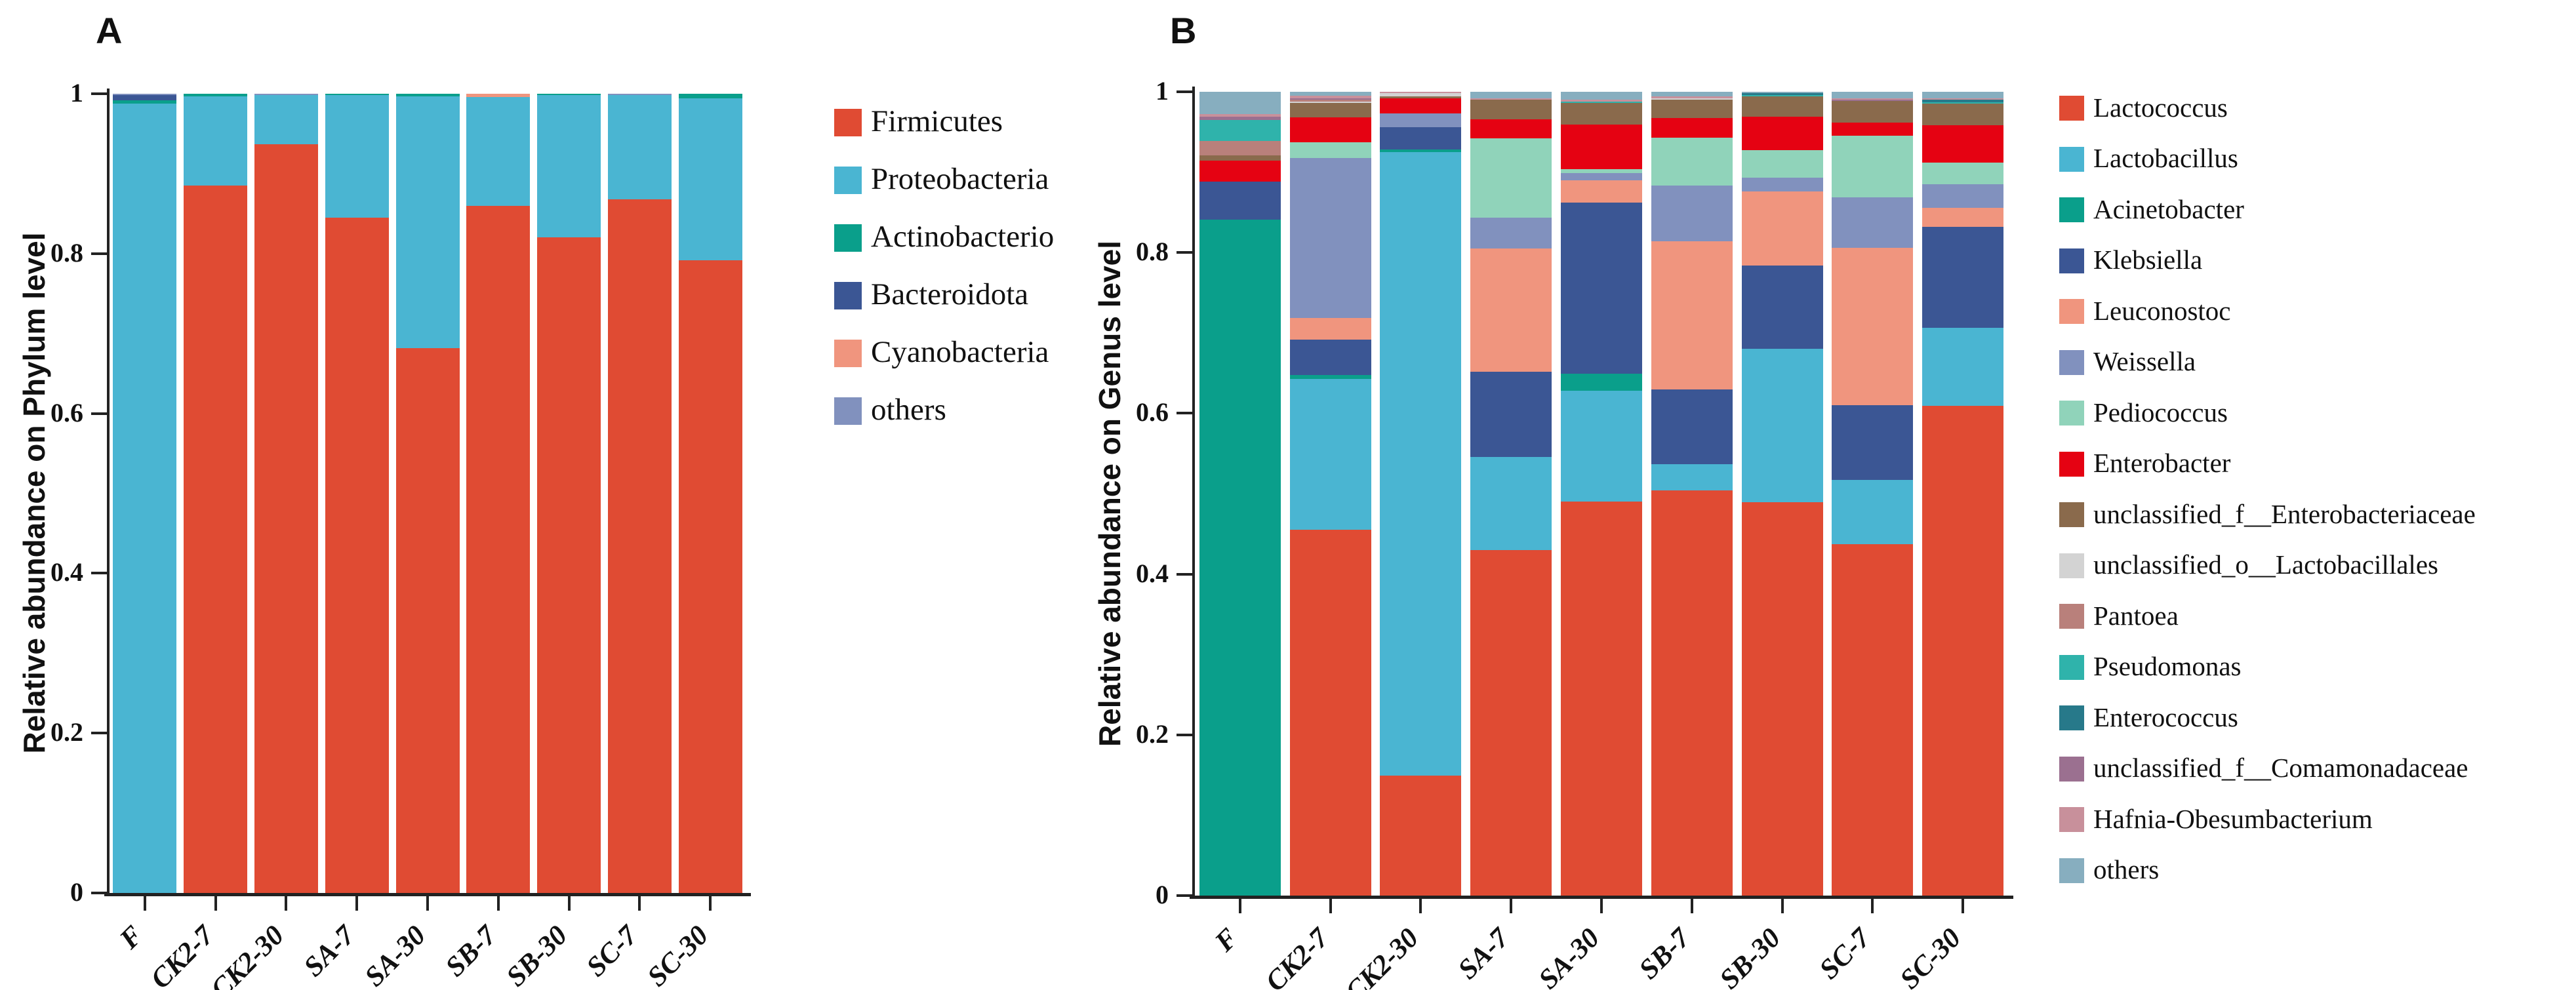  I want to click on legend-swatch-proteobacteria, so click(848, 181).